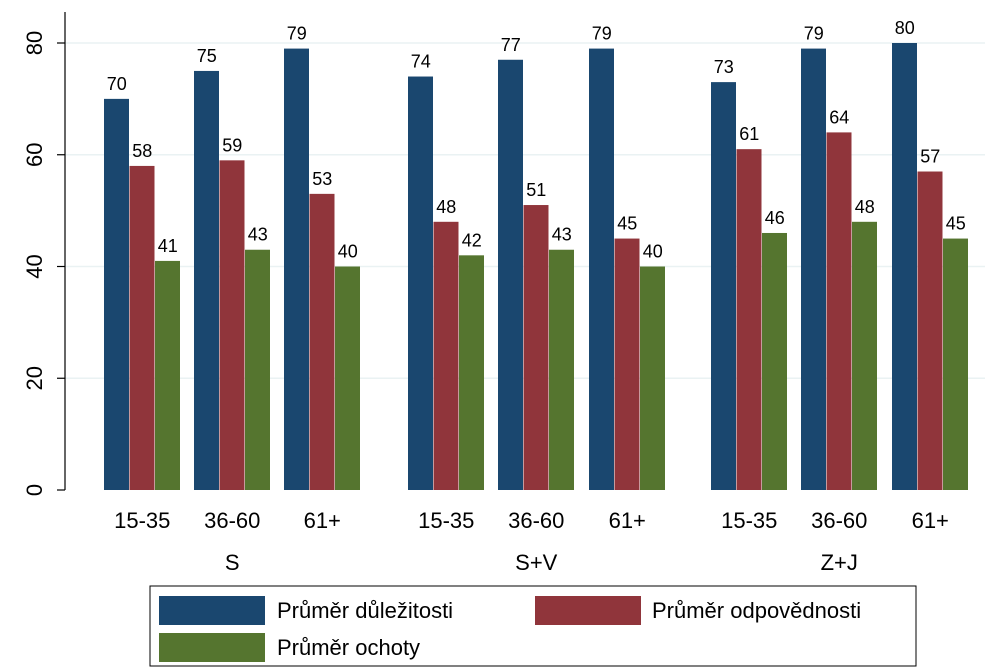 The width and height of the screenshot is (987, 668). What do you see at coordinates (775, 218) in the screenshot?
I see `value-label-3-7: 46` at bounding box center [775, 218].